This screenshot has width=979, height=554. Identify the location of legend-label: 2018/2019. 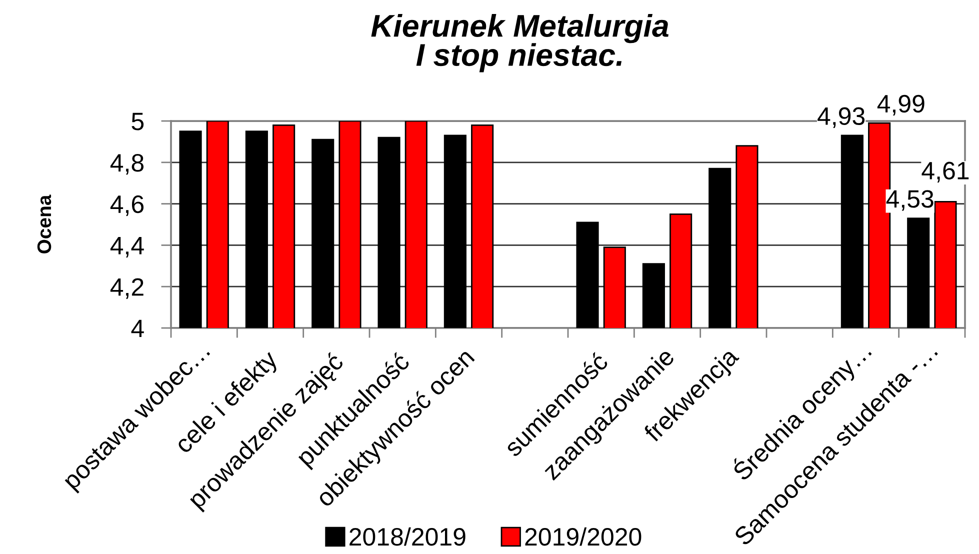
(408, 536).